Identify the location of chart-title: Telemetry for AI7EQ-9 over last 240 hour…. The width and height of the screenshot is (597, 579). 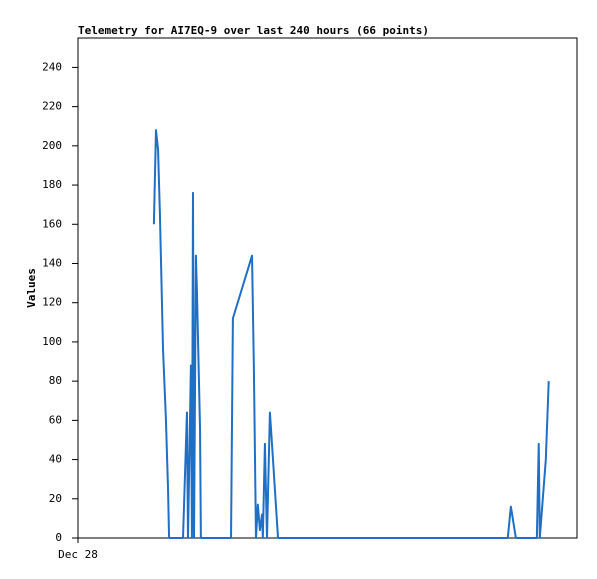
(253, 30).